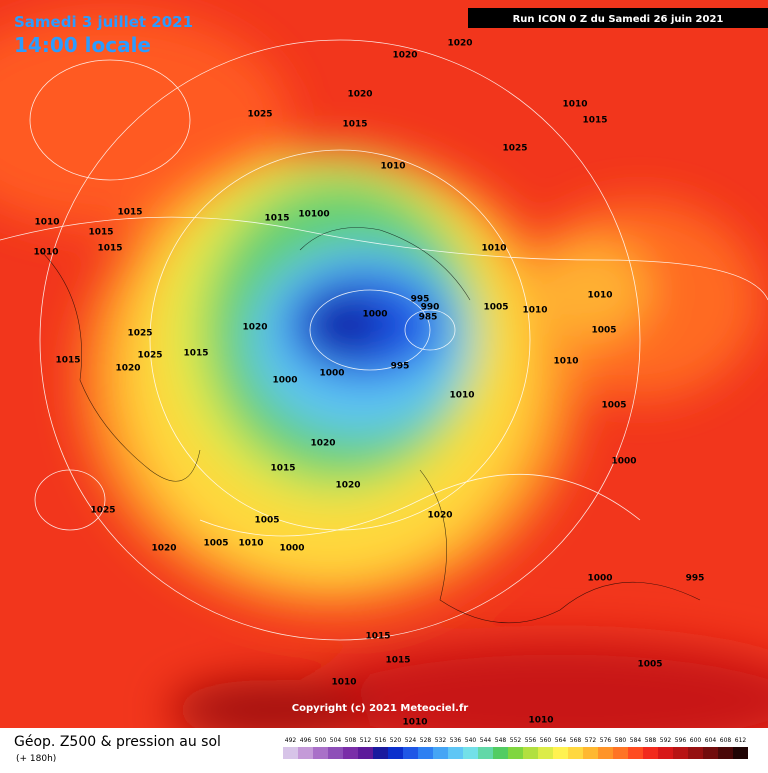  I want to click on colorbar-label: 512, so click(366, 740).